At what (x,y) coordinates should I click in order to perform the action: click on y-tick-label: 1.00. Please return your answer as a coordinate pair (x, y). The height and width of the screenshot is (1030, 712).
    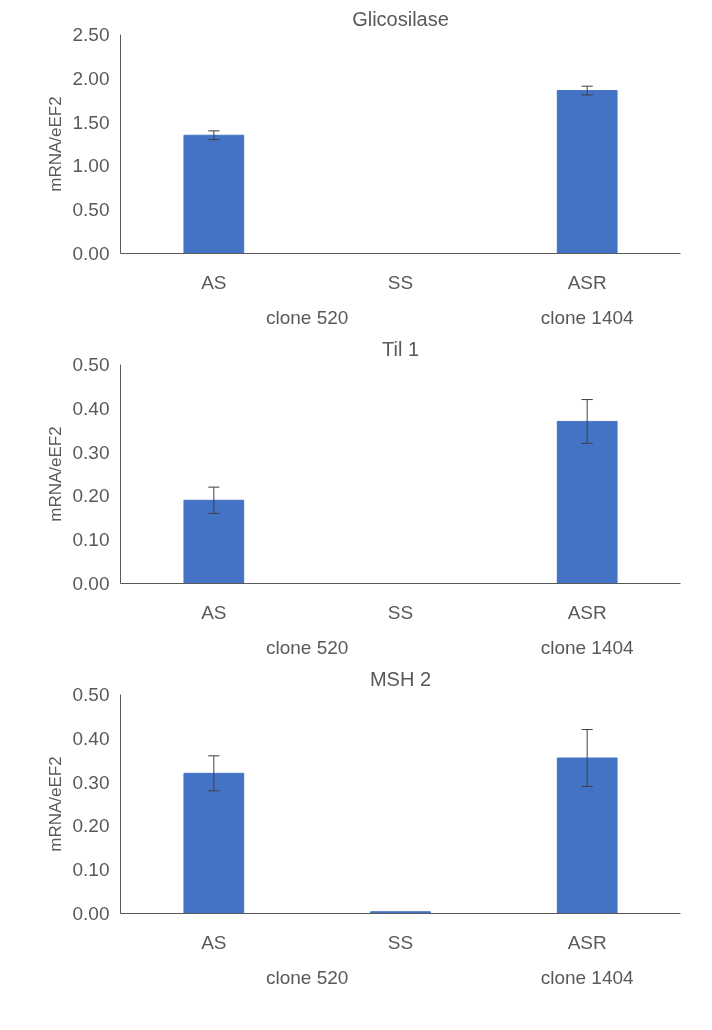
    Looking at the image, I should click on (91, 166).